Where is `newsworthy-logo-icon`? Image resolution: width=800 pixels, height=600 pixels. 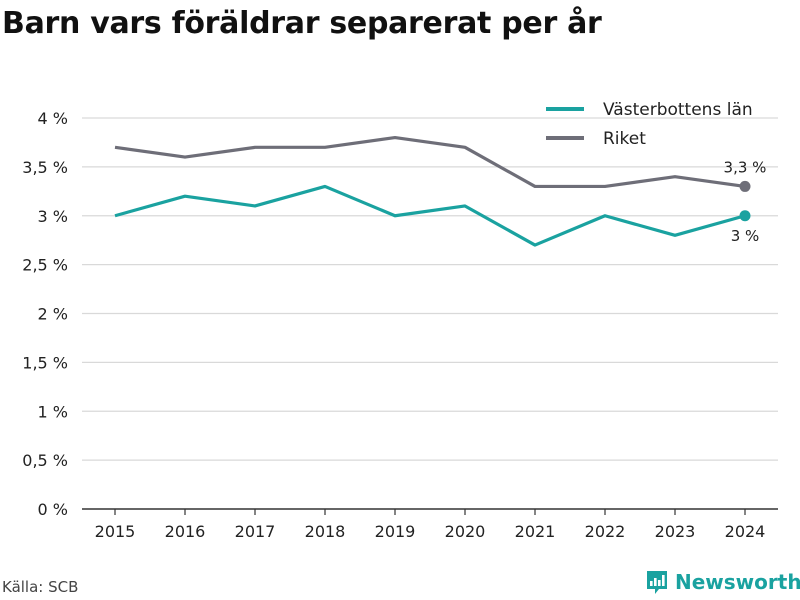 newsworthy-logo-icon is located at coordinates (657, 582).